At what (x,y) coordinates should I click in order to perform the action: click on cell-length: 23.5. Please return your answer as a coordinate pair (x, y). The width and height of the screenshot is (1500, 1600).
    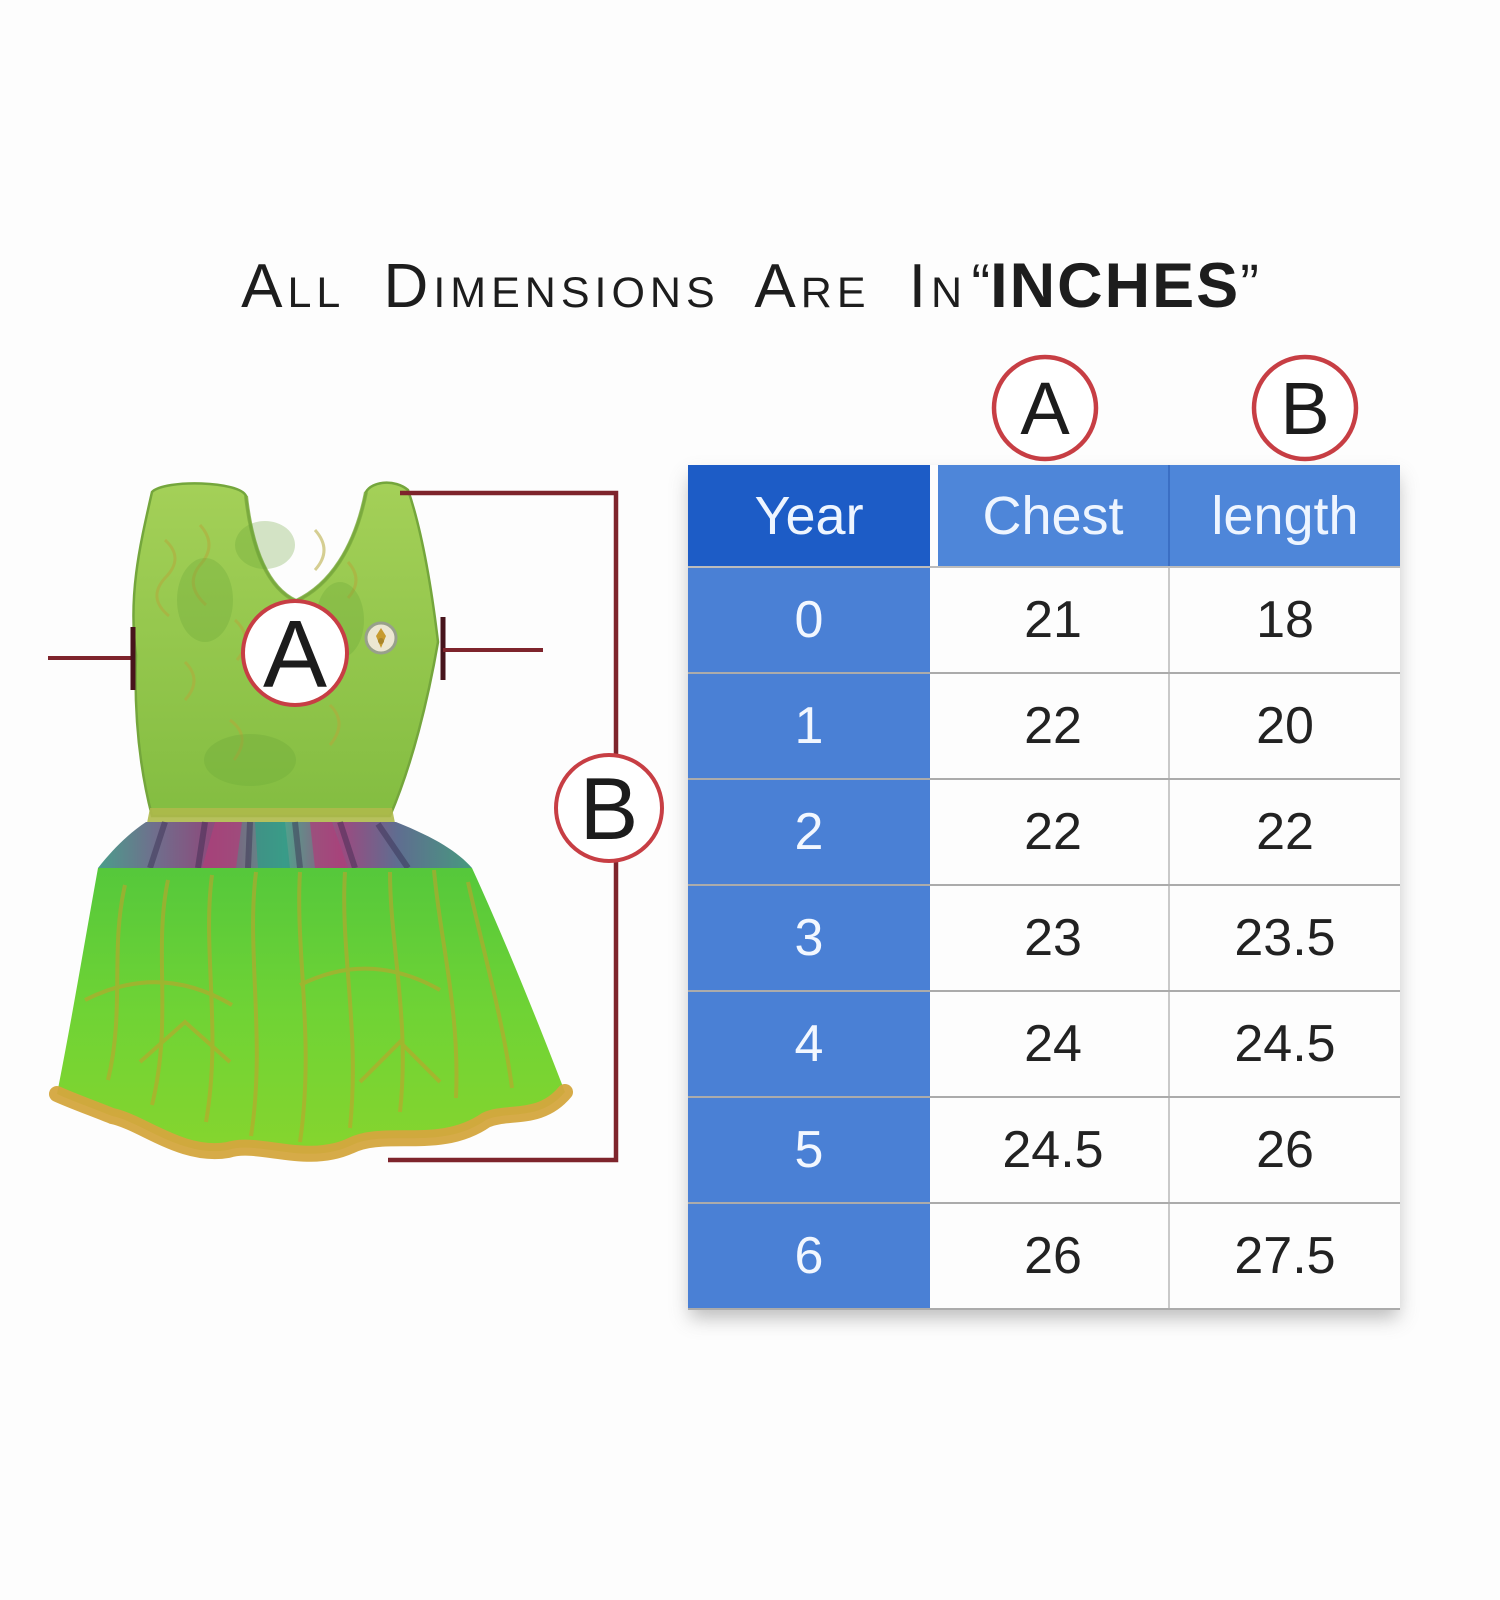
    Looking at the image, I should click on (1284, 938).